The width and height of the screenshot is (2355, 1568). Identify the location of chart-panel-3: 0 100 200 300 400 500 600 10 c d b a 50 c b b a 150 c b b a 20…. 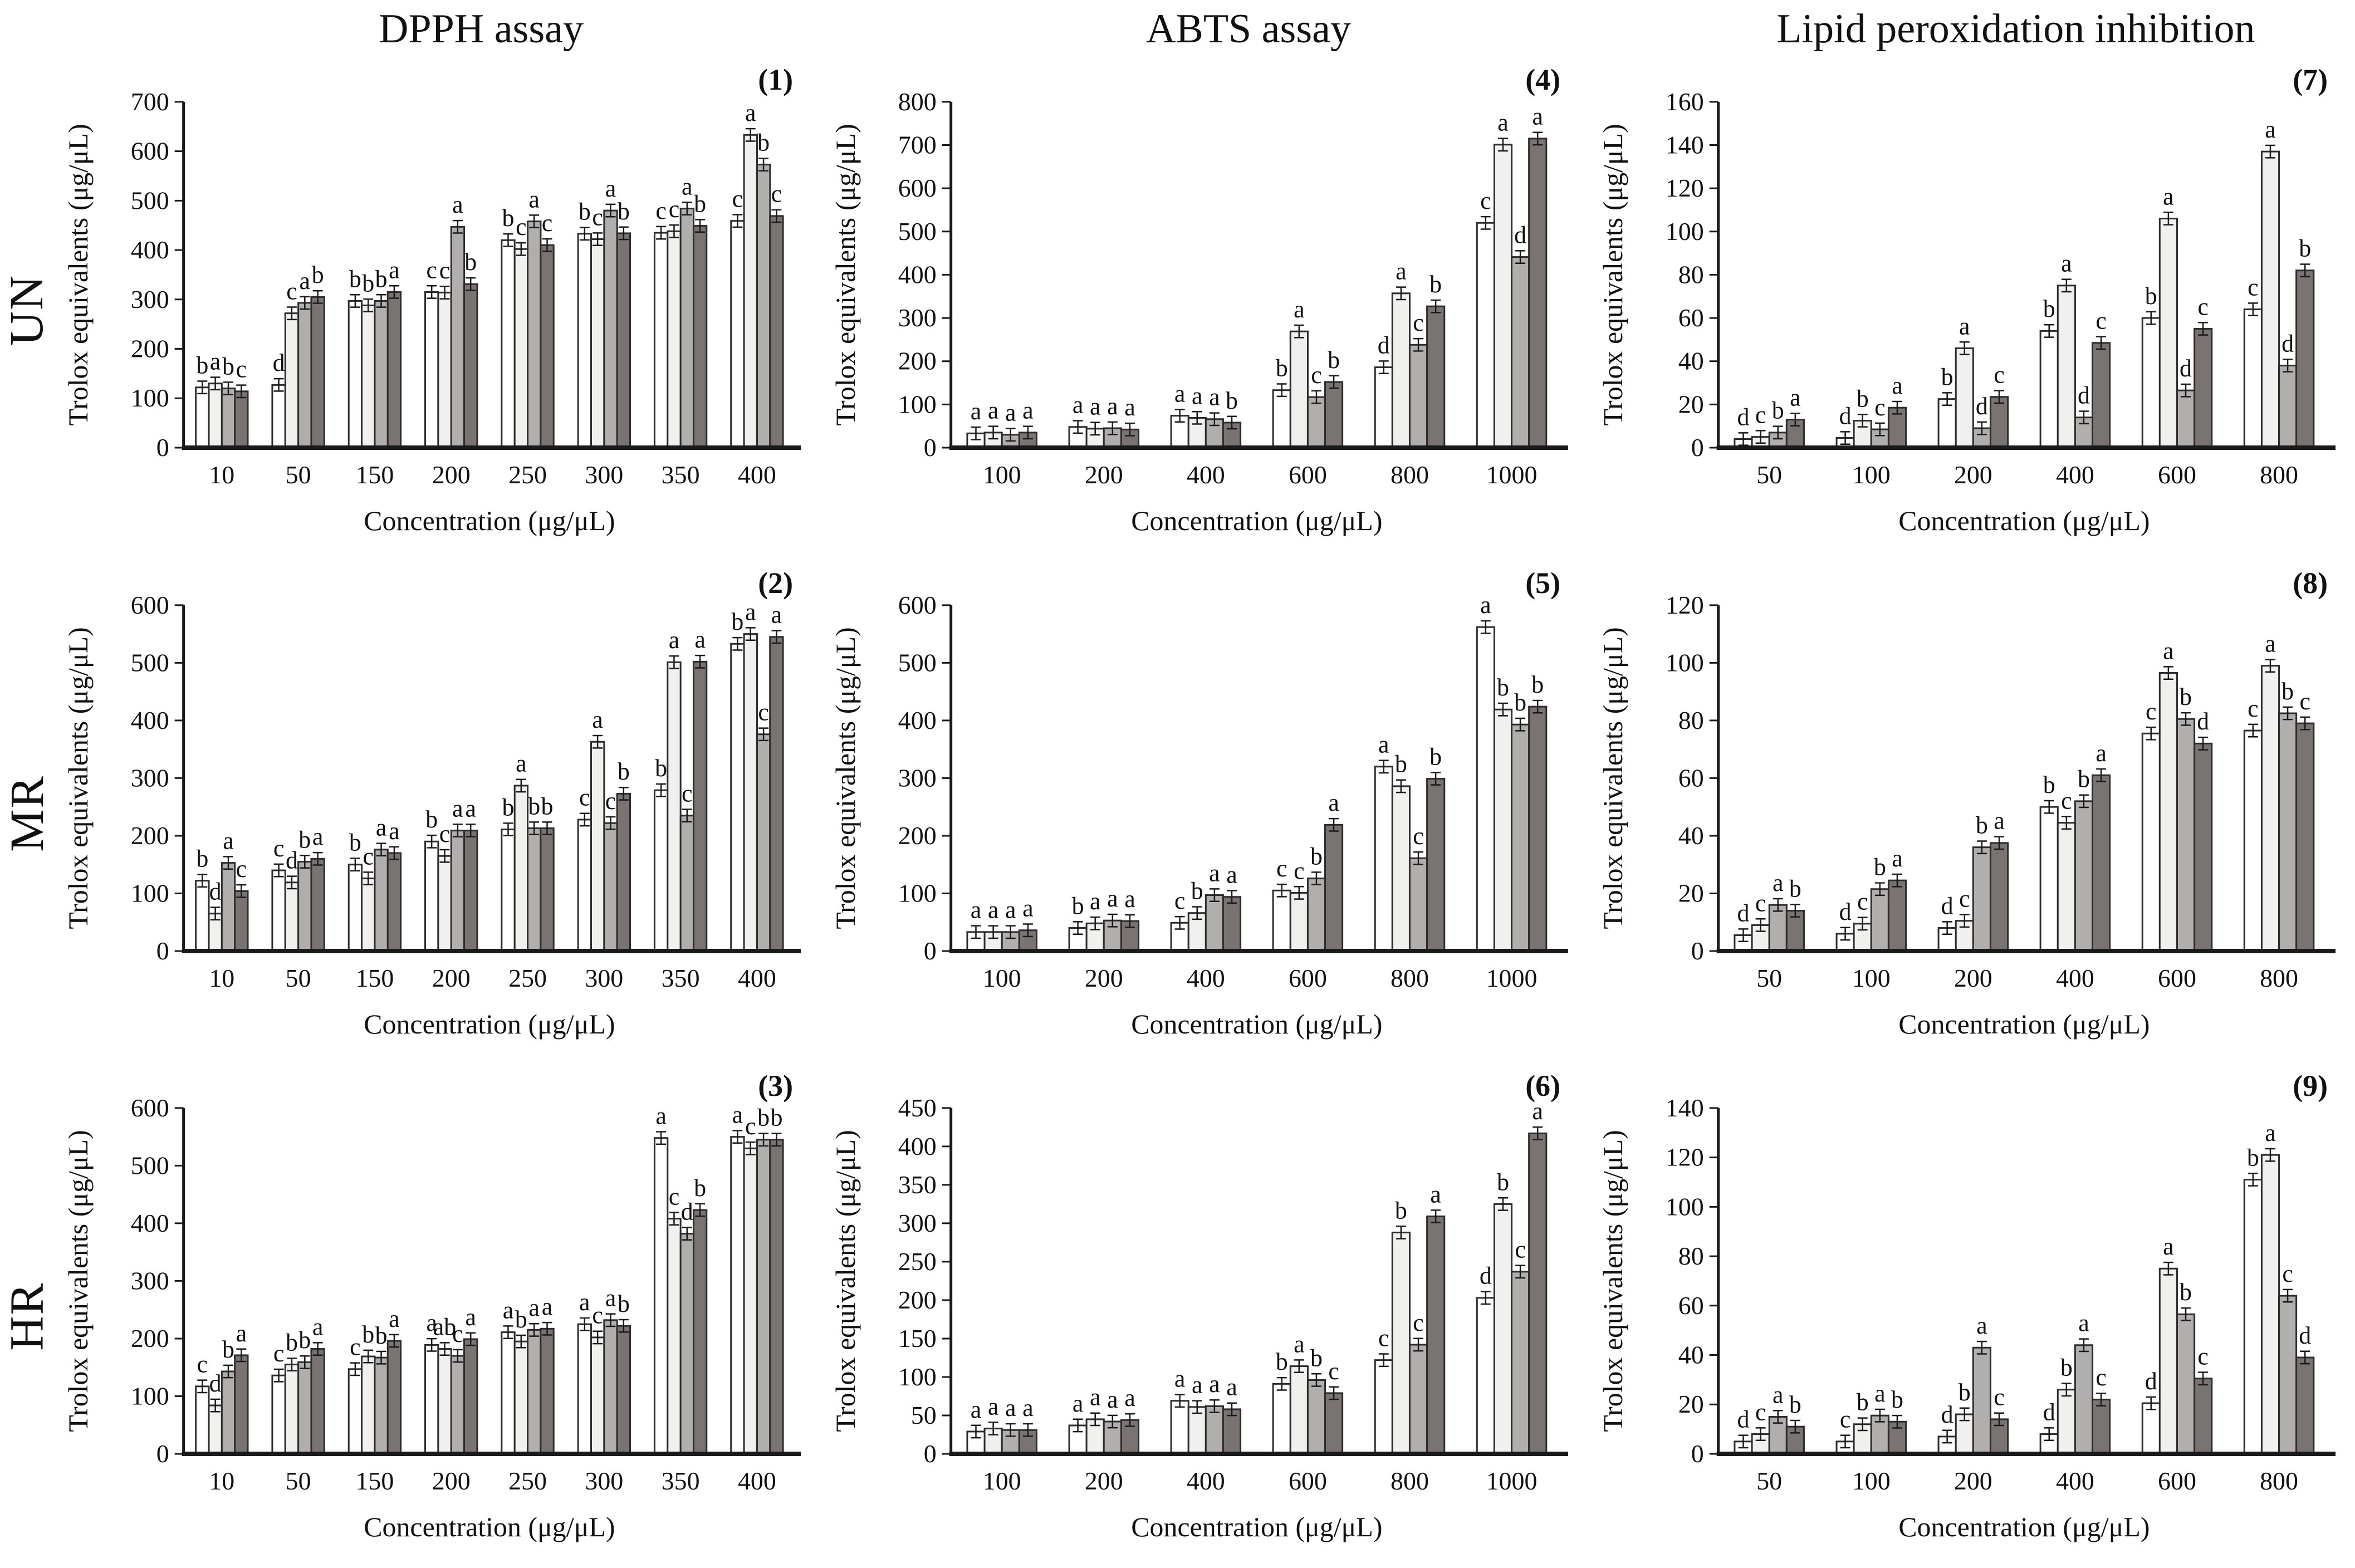
(437, 1316).